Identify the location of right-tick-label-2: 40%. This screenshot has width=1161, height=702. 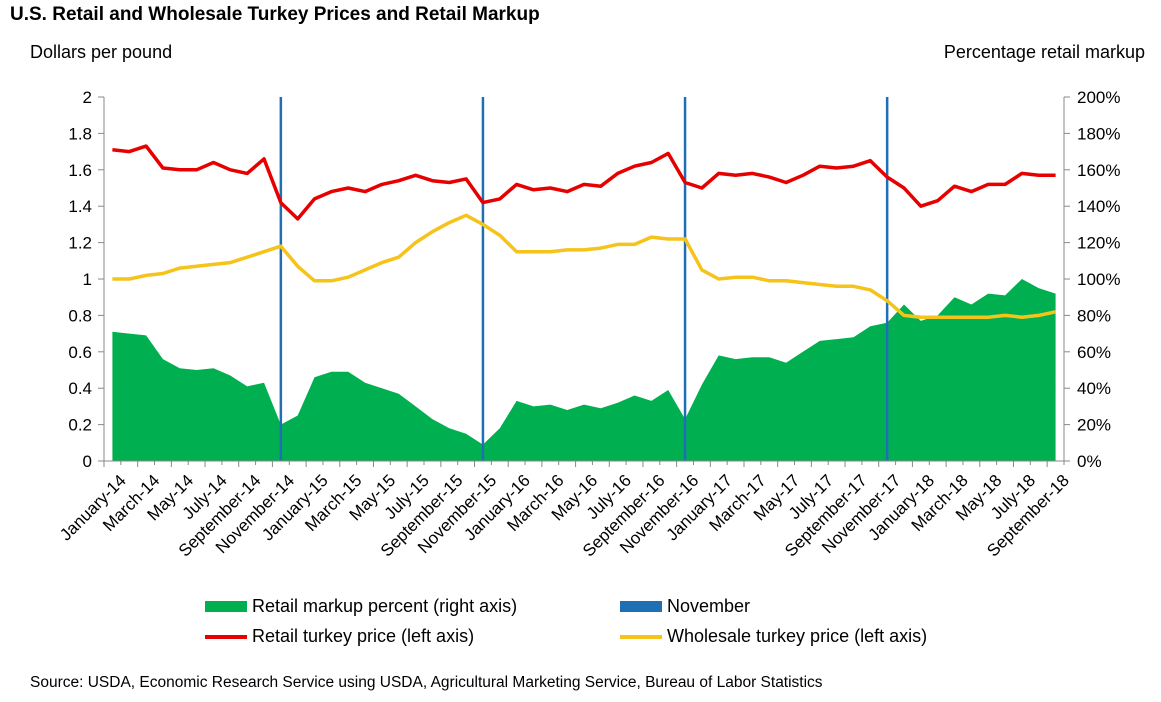
(1094, 388).